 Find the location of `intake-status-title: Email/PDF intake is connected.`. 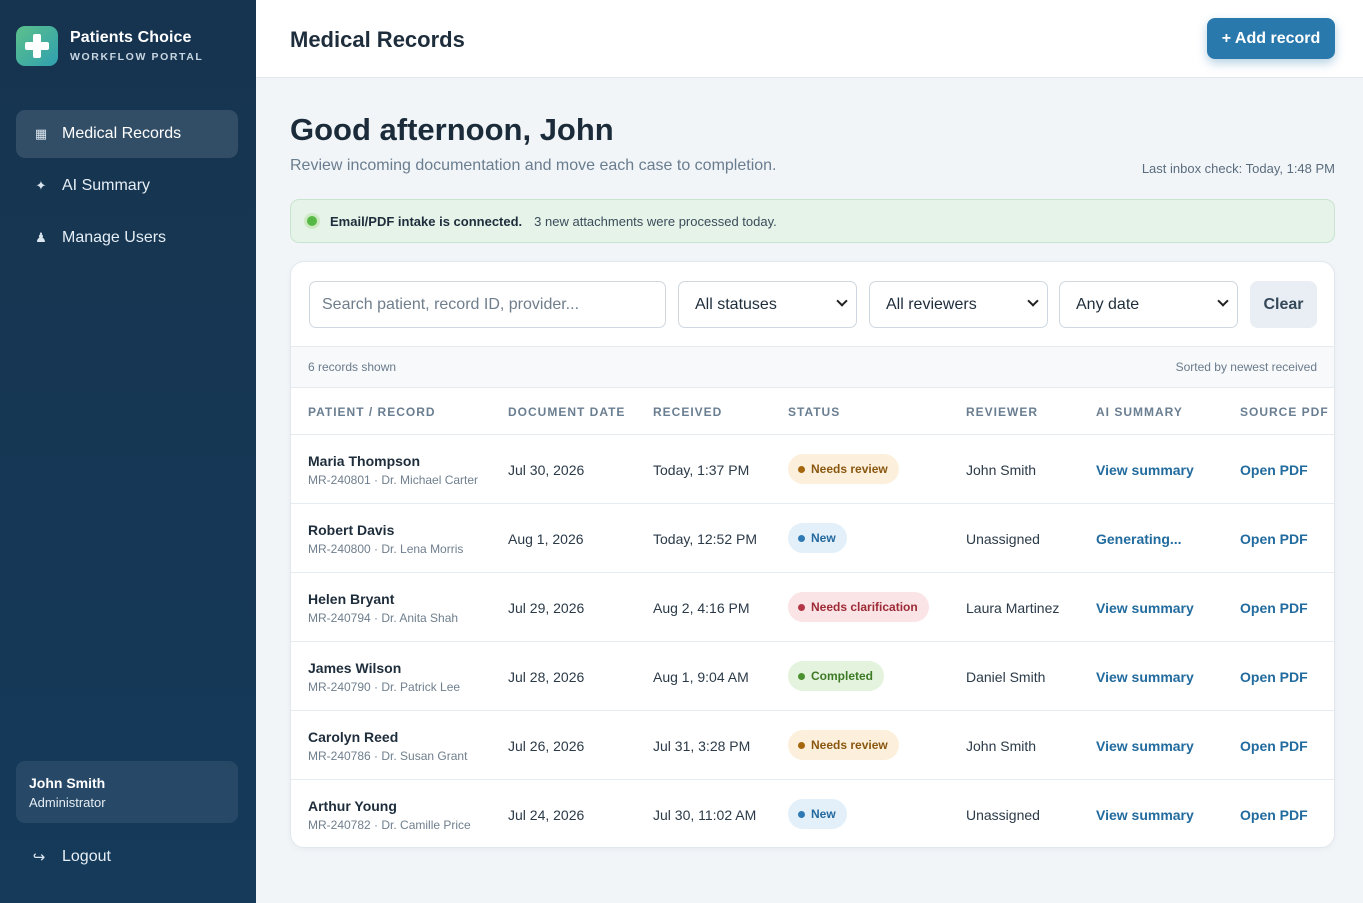

intake-status-title: Email/PDF intake is connected. is located at coordinates (426, 221).